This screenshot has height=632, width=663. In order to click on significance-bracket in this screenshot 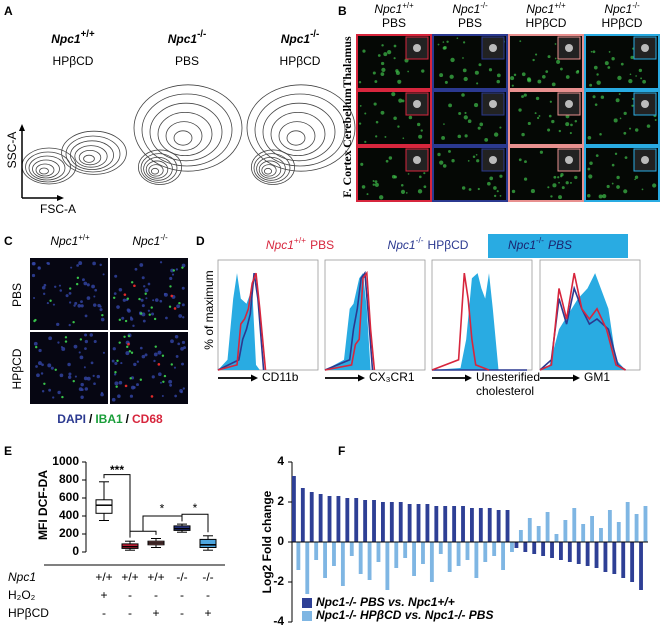, I will do `click(156, 526)`.